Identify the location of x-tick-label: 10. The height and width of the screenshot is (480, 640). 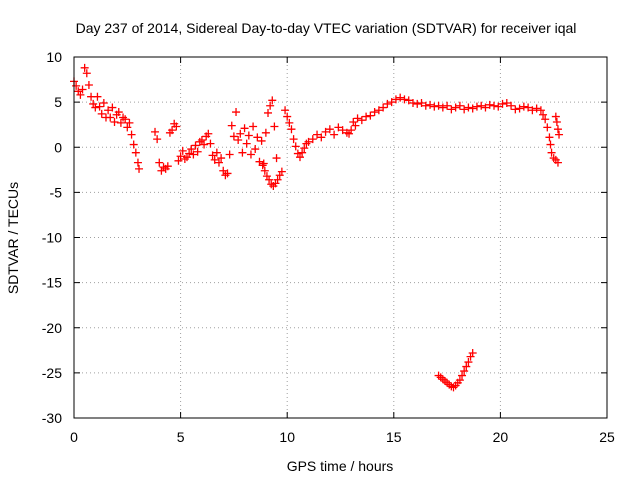
(287, 437).